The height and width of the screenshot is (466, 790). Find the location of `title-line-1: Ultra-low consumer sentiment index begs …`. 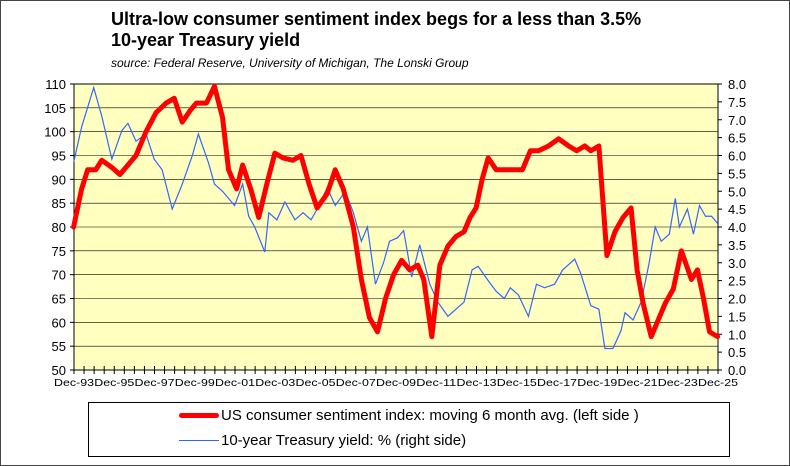

title-line-1: Ultra-low consumer sentiment index begs … is located at coordinates (376, 19).